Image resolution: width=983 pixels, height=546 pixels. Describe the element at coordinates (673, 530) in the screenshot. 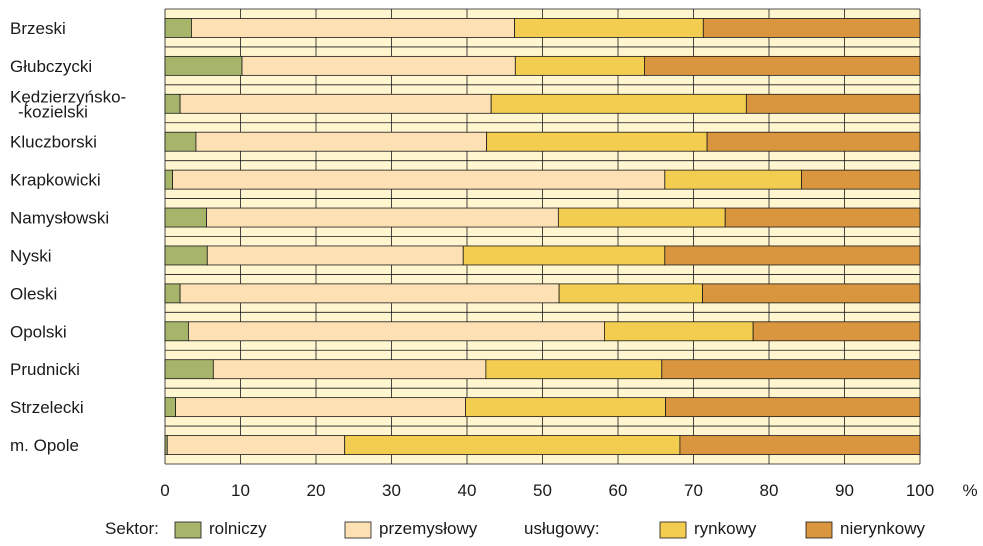

I see `legend-swatch-rynkowy` at that location.